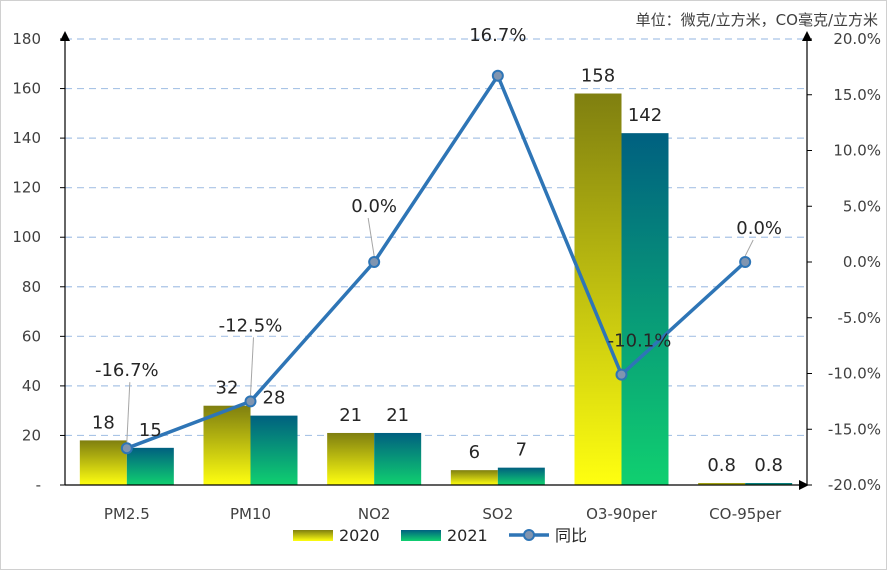  What do you see at coordinates (26, 138) in the screenshot?
I see `y-left-tick-label: 140` at bounding box center [26, 138].